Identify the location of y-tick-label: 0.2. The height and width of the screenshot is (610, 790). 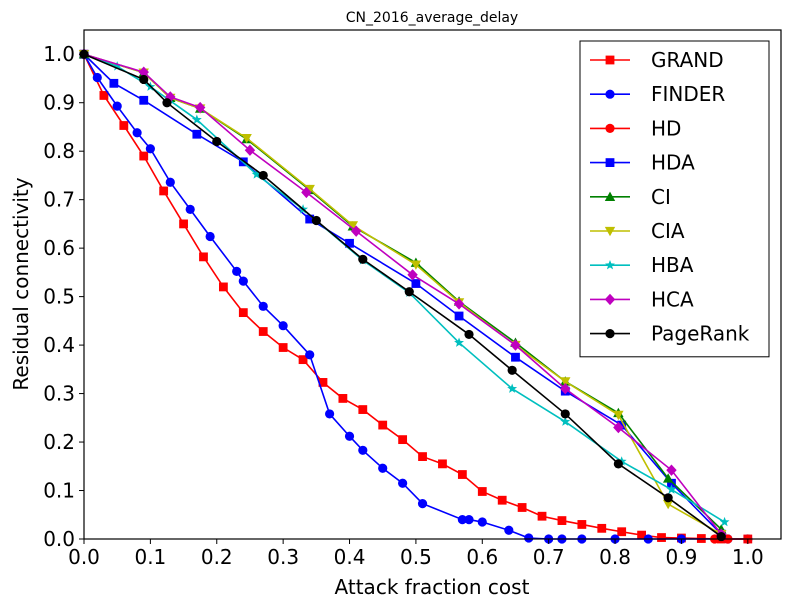
(59, 442).